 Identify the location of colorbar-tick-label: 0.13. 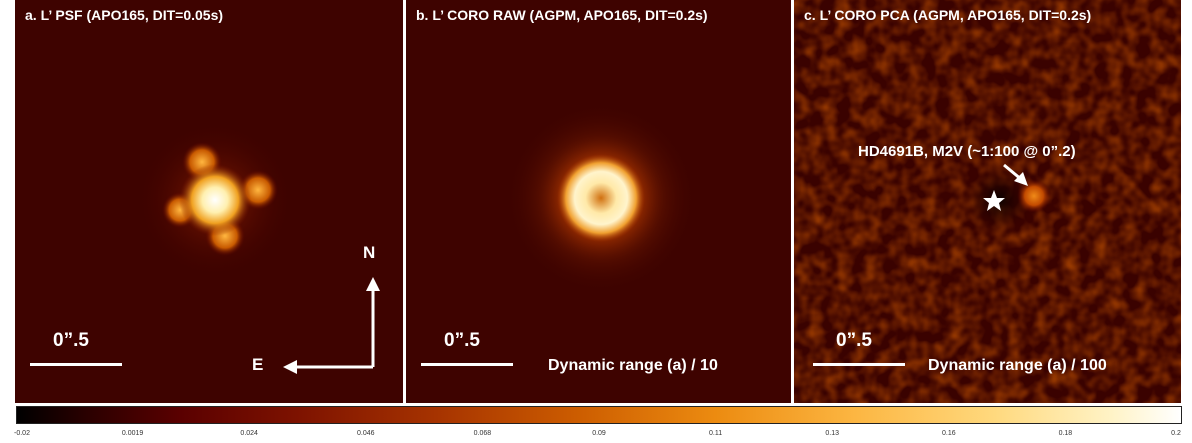
(832, 433).